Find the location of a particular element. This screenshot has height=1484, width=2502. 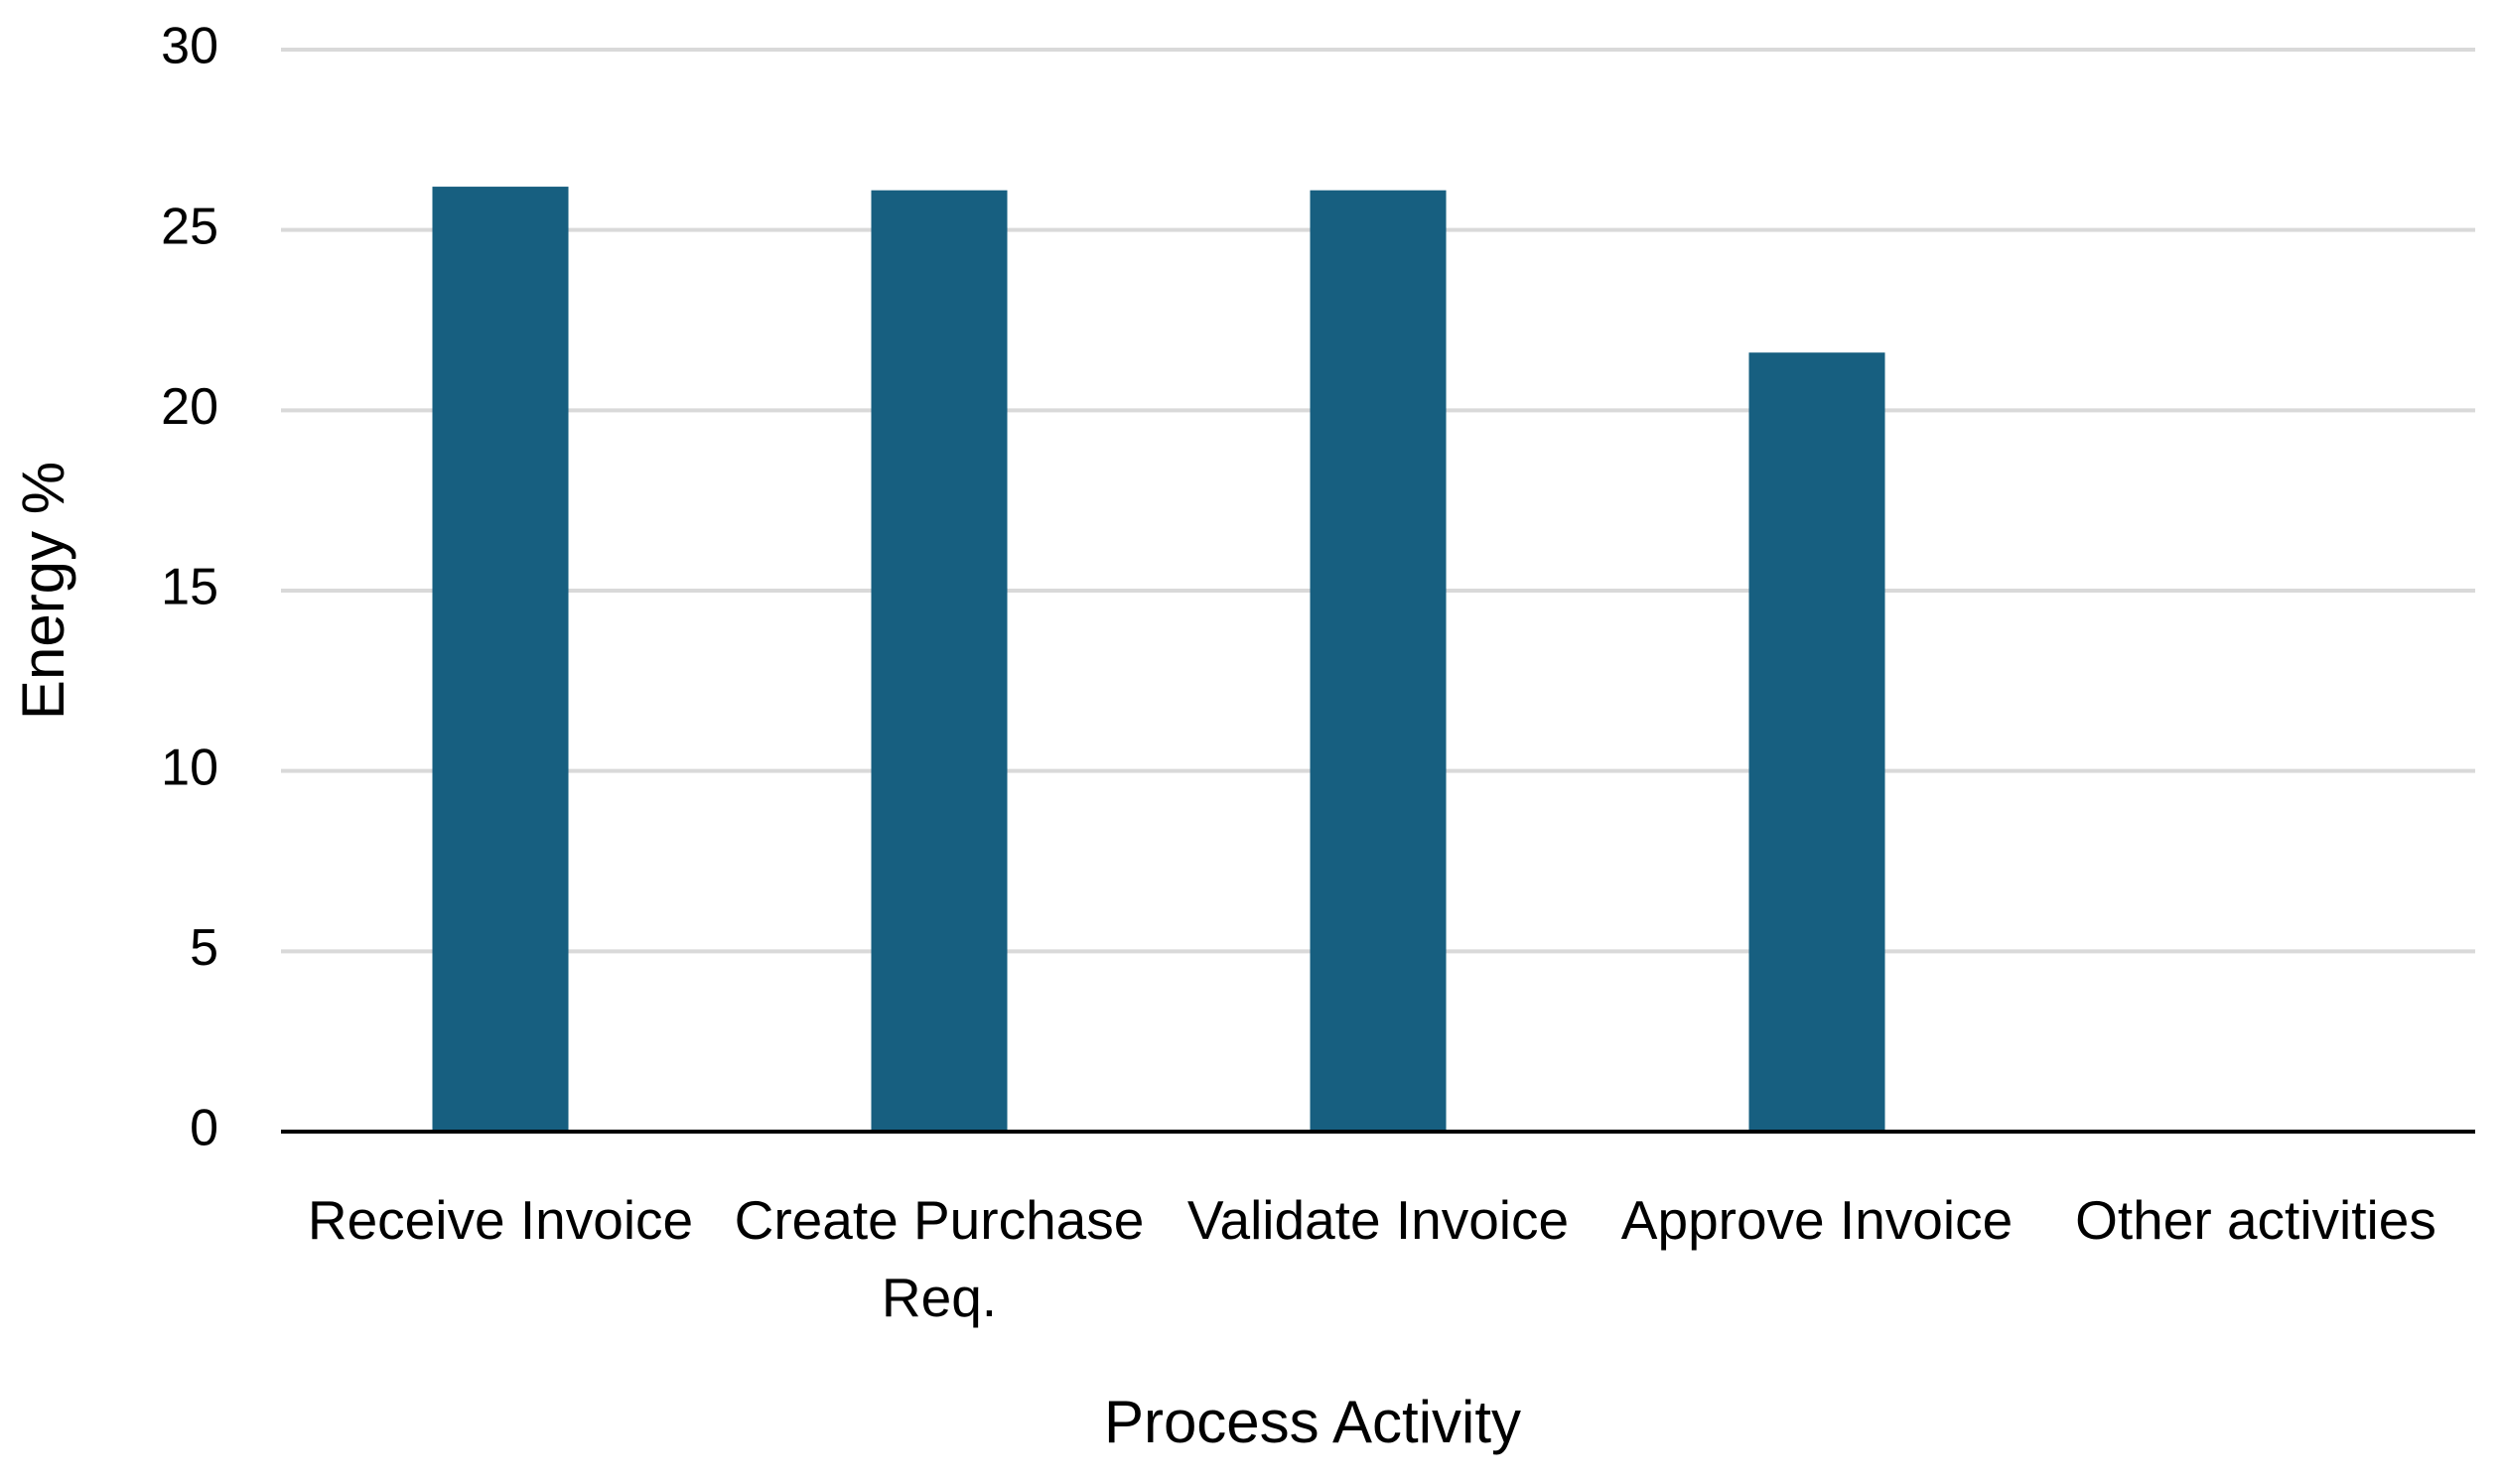

x-axis-title: Process Activity is located at coordinates (1312, 1422).